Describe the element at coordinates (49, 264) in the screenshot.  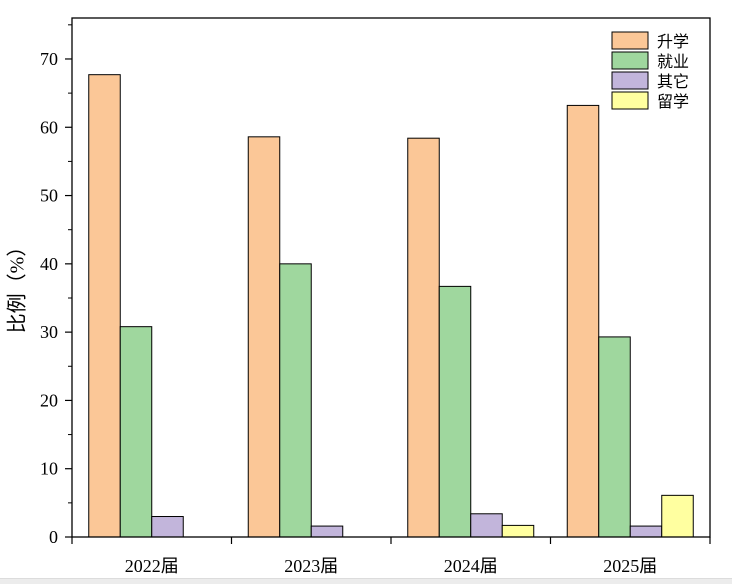
I see `y-tick-label: 40` at that location.